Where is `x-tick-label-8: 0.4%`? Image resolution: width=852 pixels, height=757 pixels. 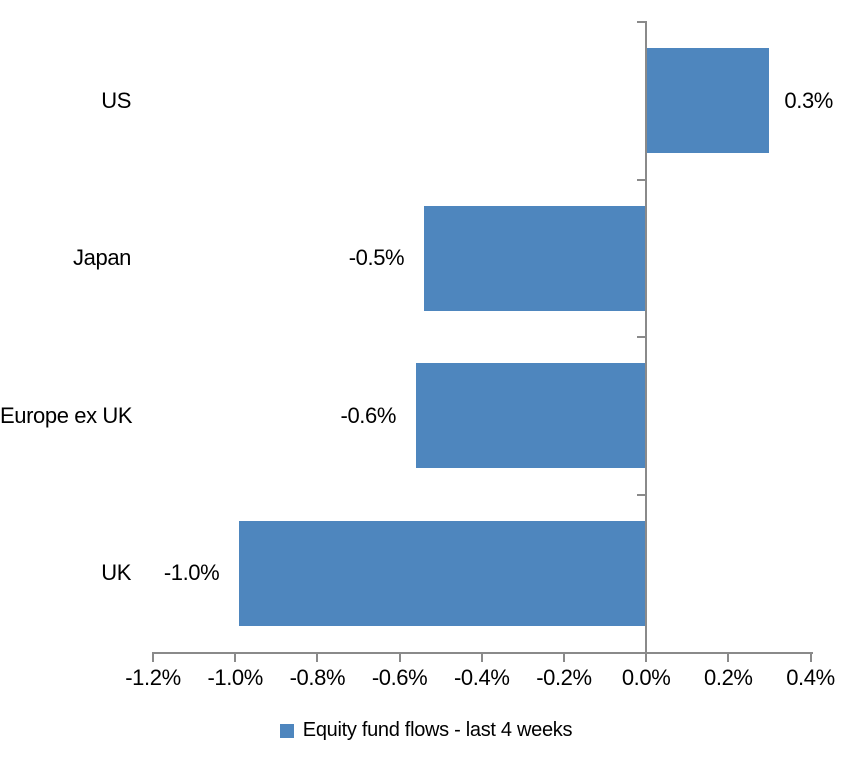
x-tick-label-8: 0.4% is located at coordinates (810, 677).